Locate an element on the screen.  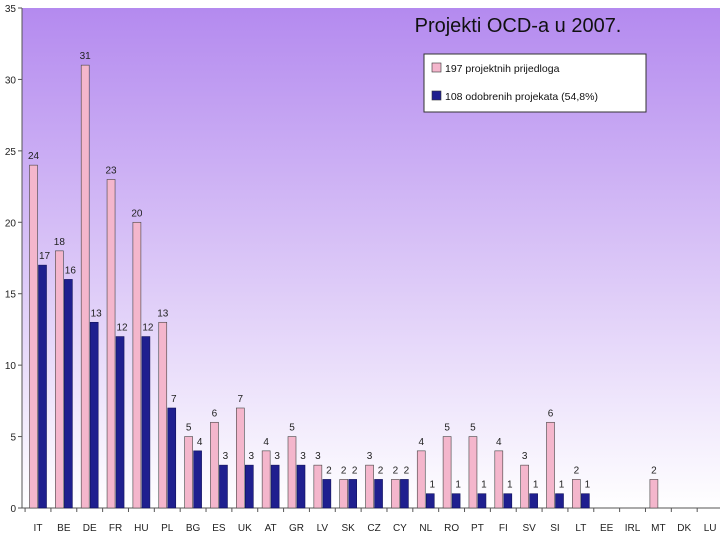
legend-label-approved: 108 odobrenih projekata (54,8%) is located at coordinates (521, 97).